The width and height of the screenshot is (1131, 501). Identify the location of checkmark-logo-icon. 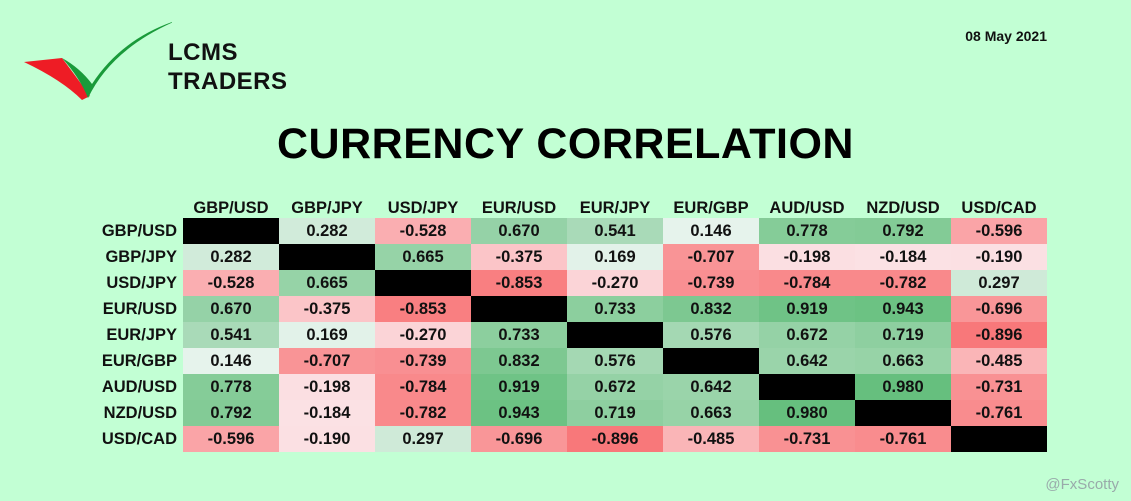
(98, 61).